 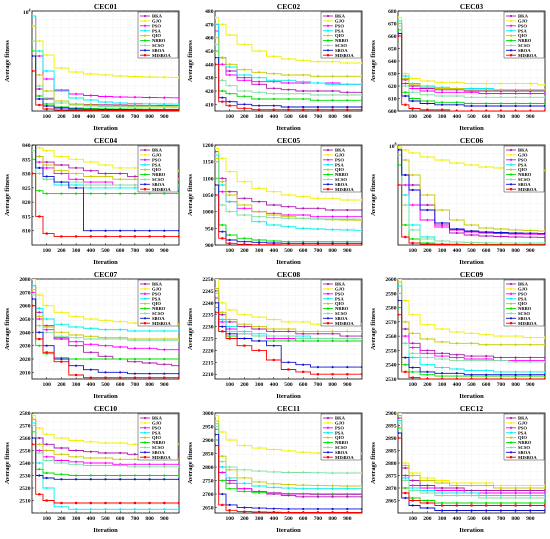 I want to click on x-tick-label: 700, so click(x=501, y=385).